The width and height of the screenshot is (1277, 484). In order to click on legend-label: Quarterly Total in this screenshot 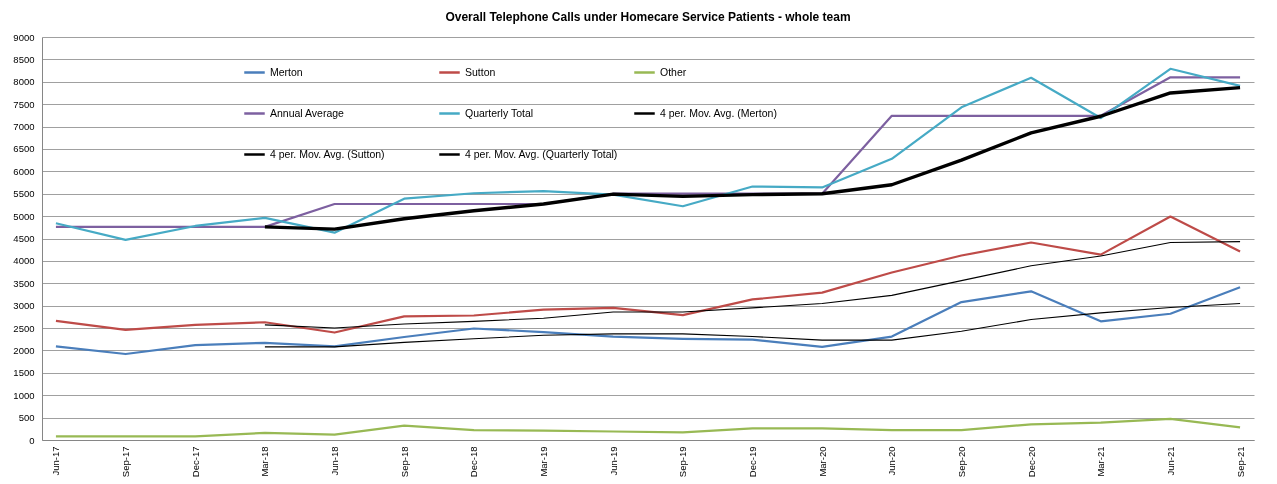, I will do `click(499, 112)`.